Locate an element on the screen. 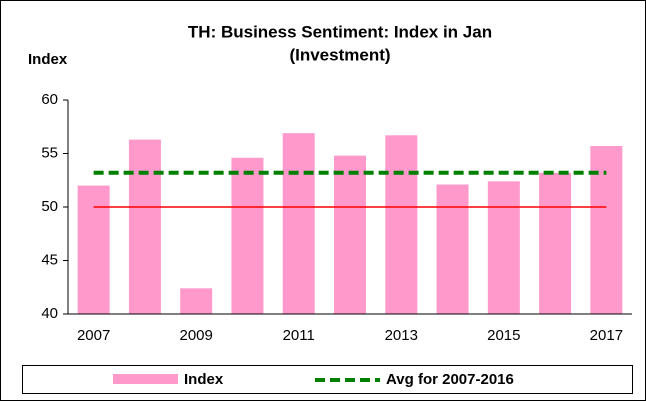 The width and height of the screenshot is (646, 406). legend-swatch is located at coordinates (145, 379).